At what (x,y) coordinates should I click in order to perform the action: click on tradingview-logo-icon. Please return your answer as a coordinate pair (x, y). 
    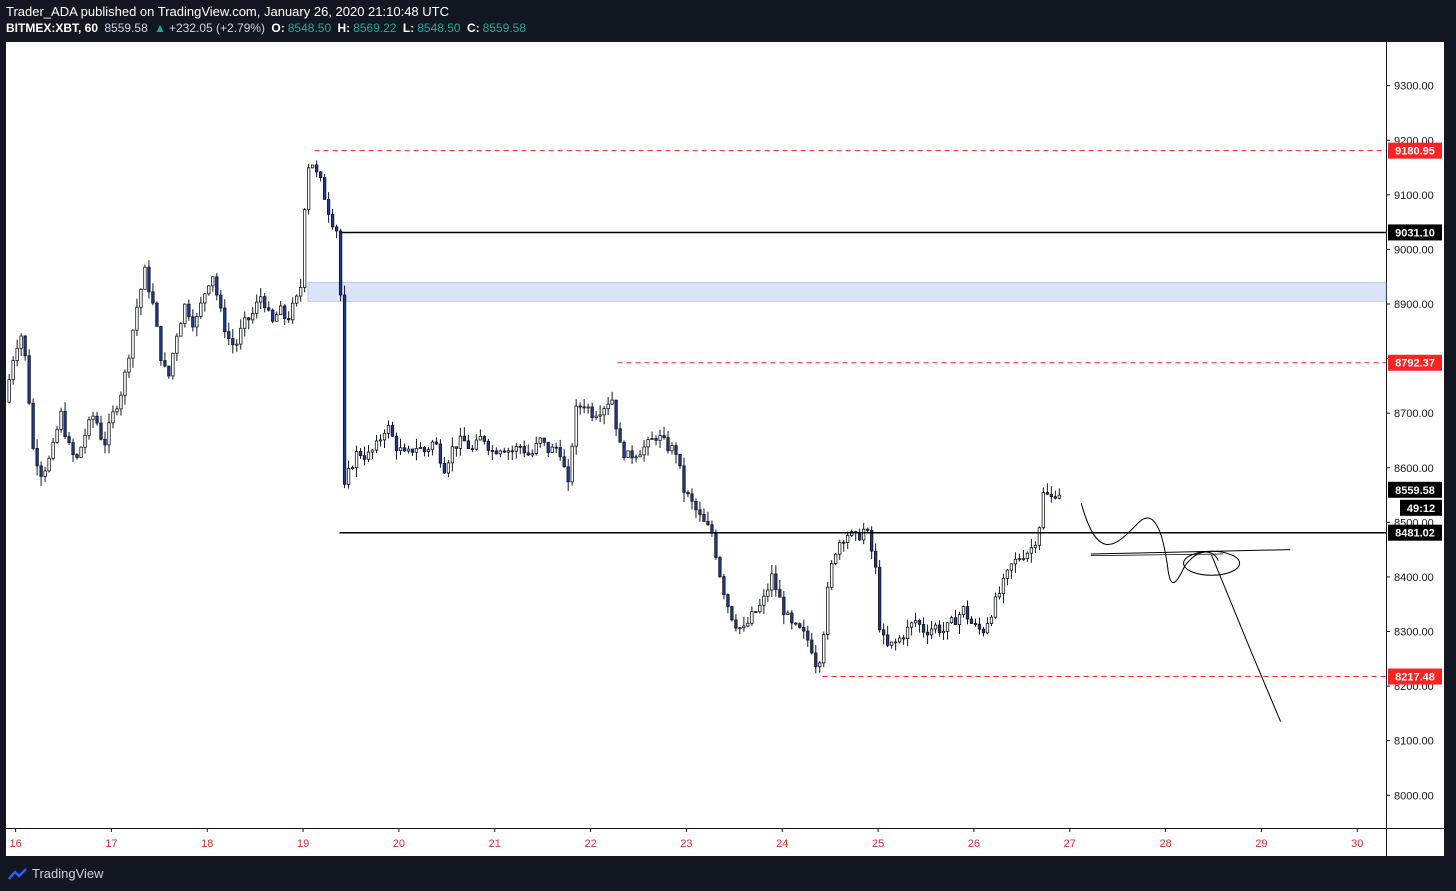
    Looking at the image, I should click on (18, 874).